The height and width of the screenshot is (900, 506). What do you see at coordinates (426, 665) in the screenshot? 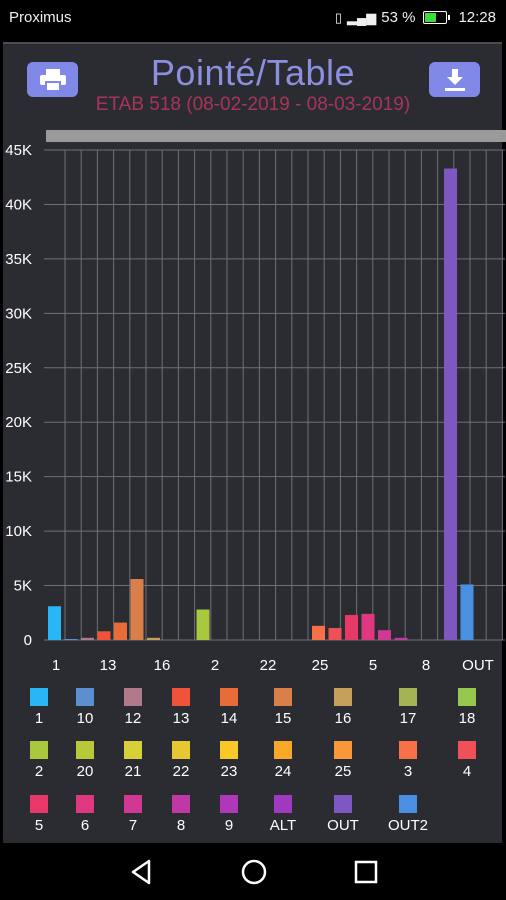
I see `x-tick-label: 8` at bounding box center [426, 665].